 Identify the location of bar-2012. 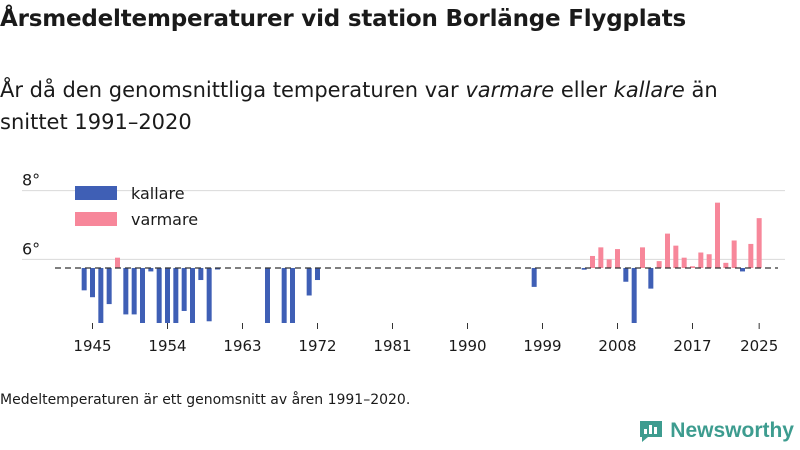
(651, 278).